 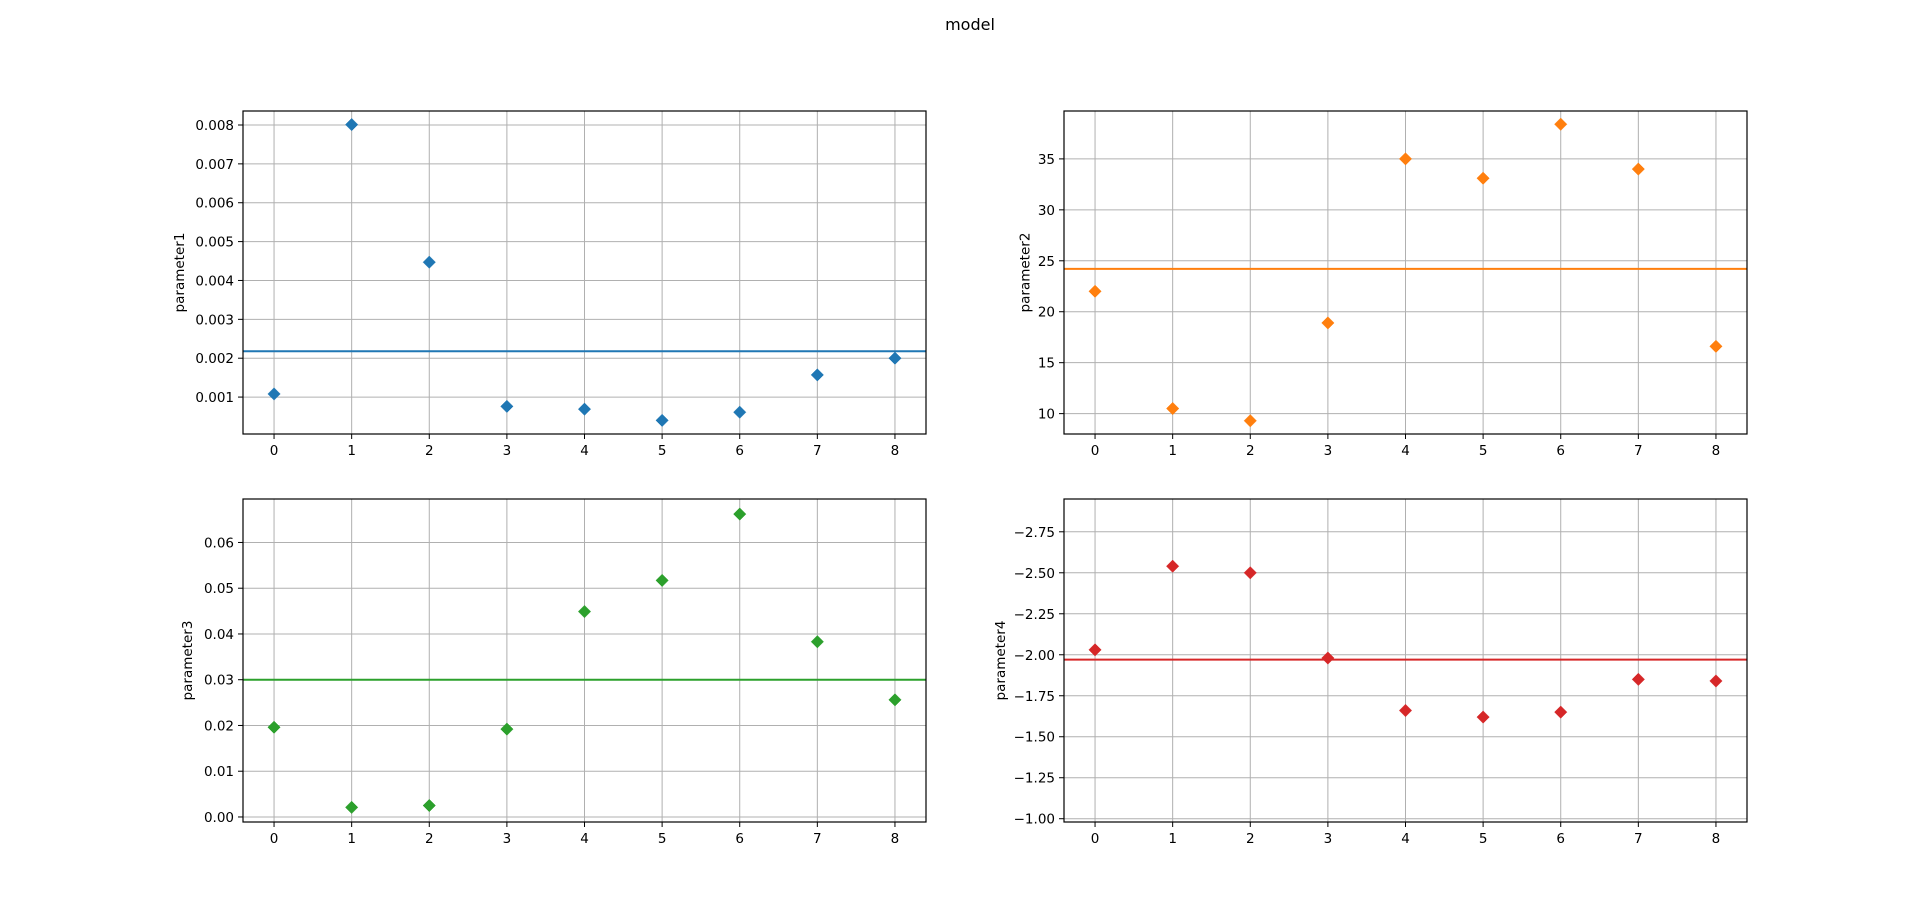 I want to click on y-tick-label: 0.003, so click(x=214, y=320).